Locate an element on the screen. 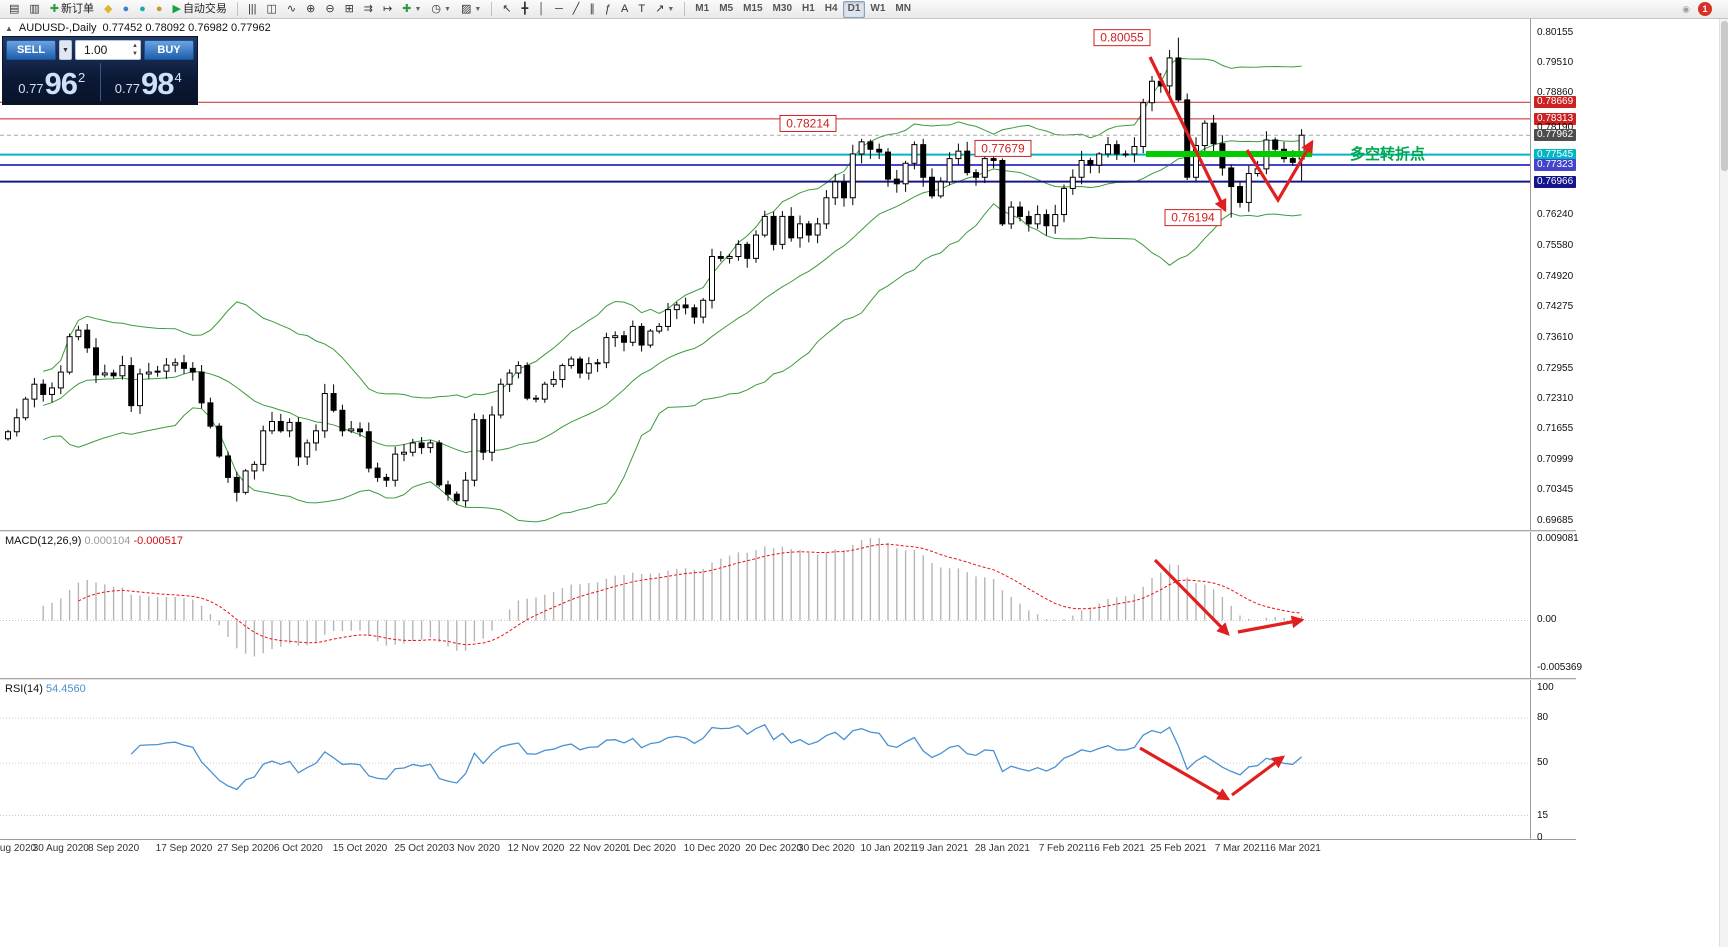  volume-dropdown: ▼ is located at coordinates (65, 50).